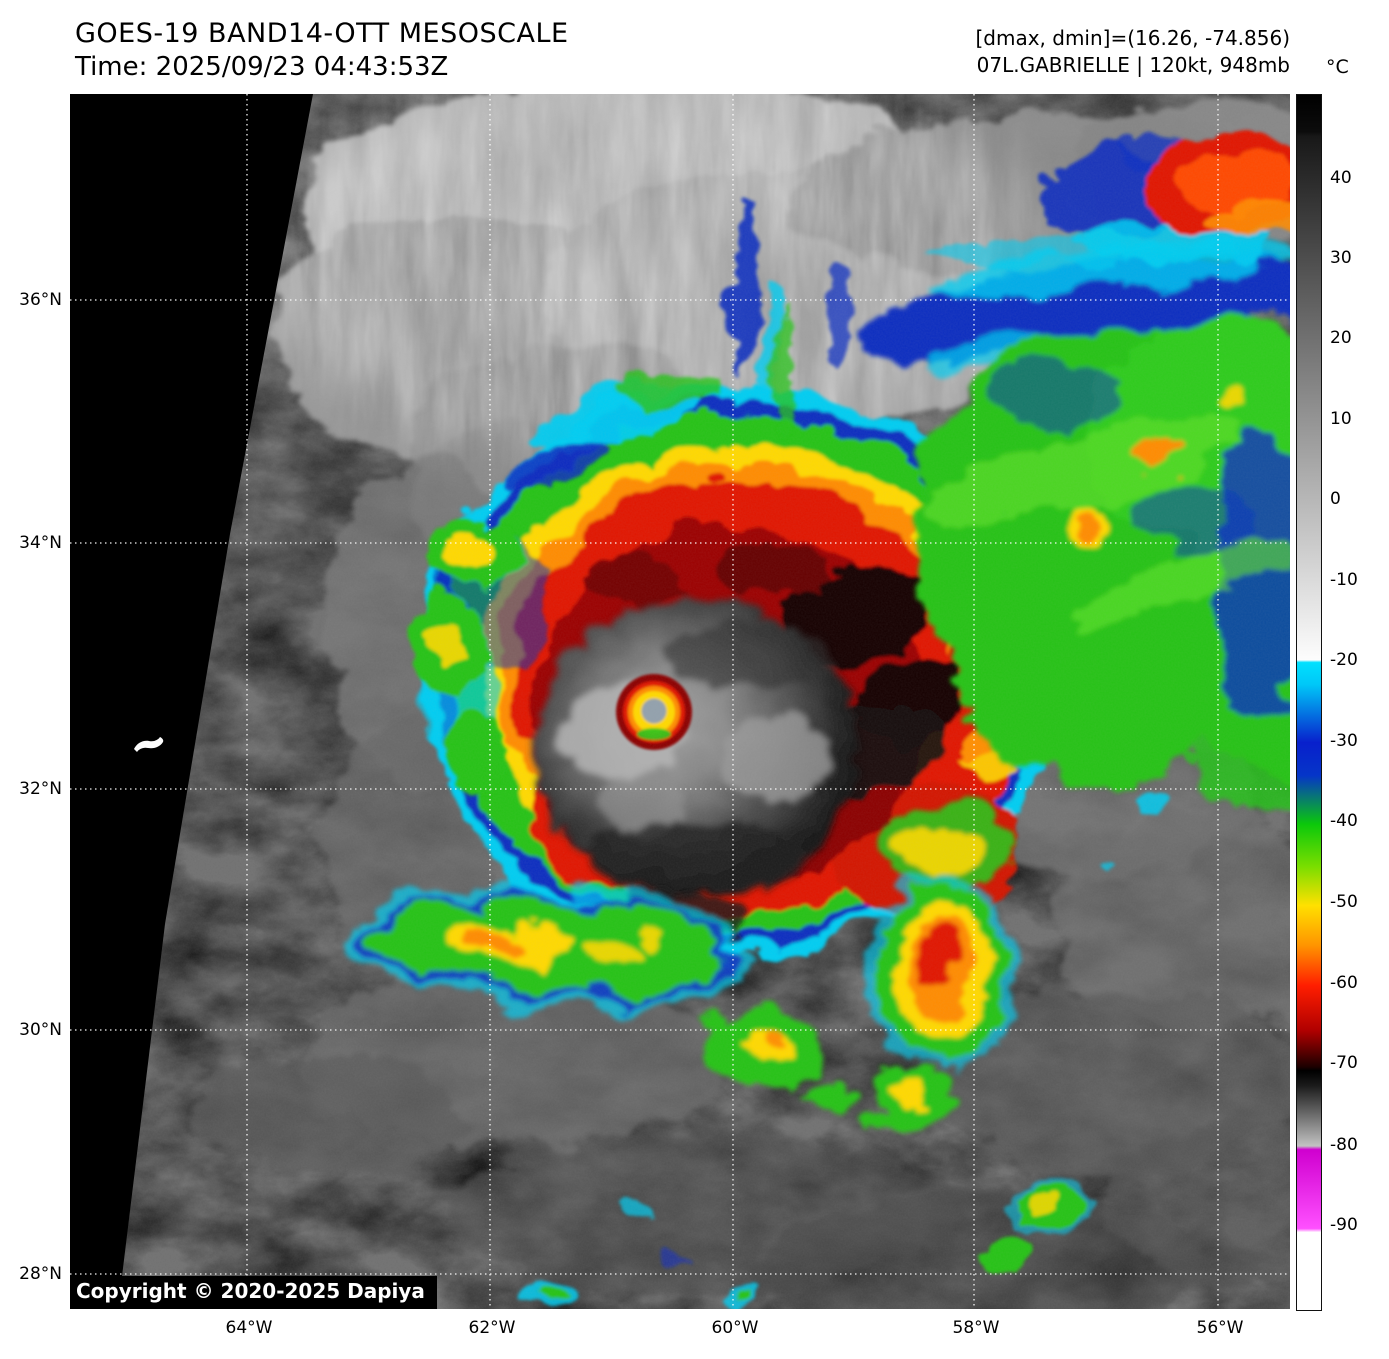  Describe the element at coordinates (1133, 65) in the screenshot. I see `storm-status: 07L.GABRIELLE | 120kt, 948mb` at that location.